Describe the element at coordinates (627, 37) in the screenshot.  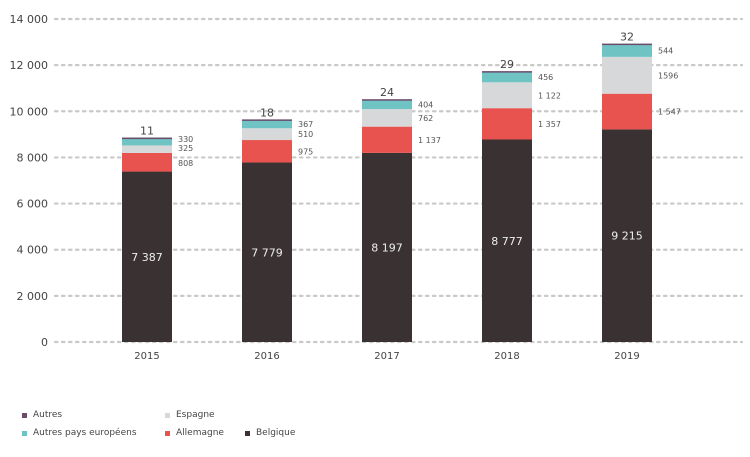
I see `data-label: 32` at that location.